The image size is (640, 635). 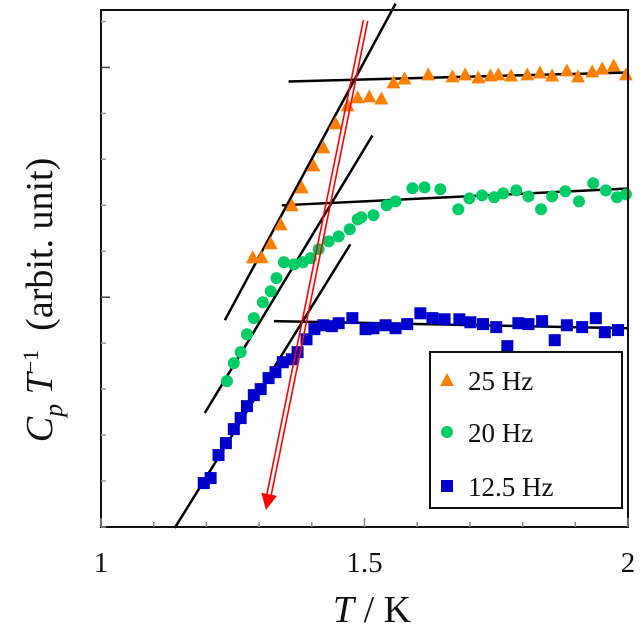 I want to click on legend-box, so click(x=526, y=430).